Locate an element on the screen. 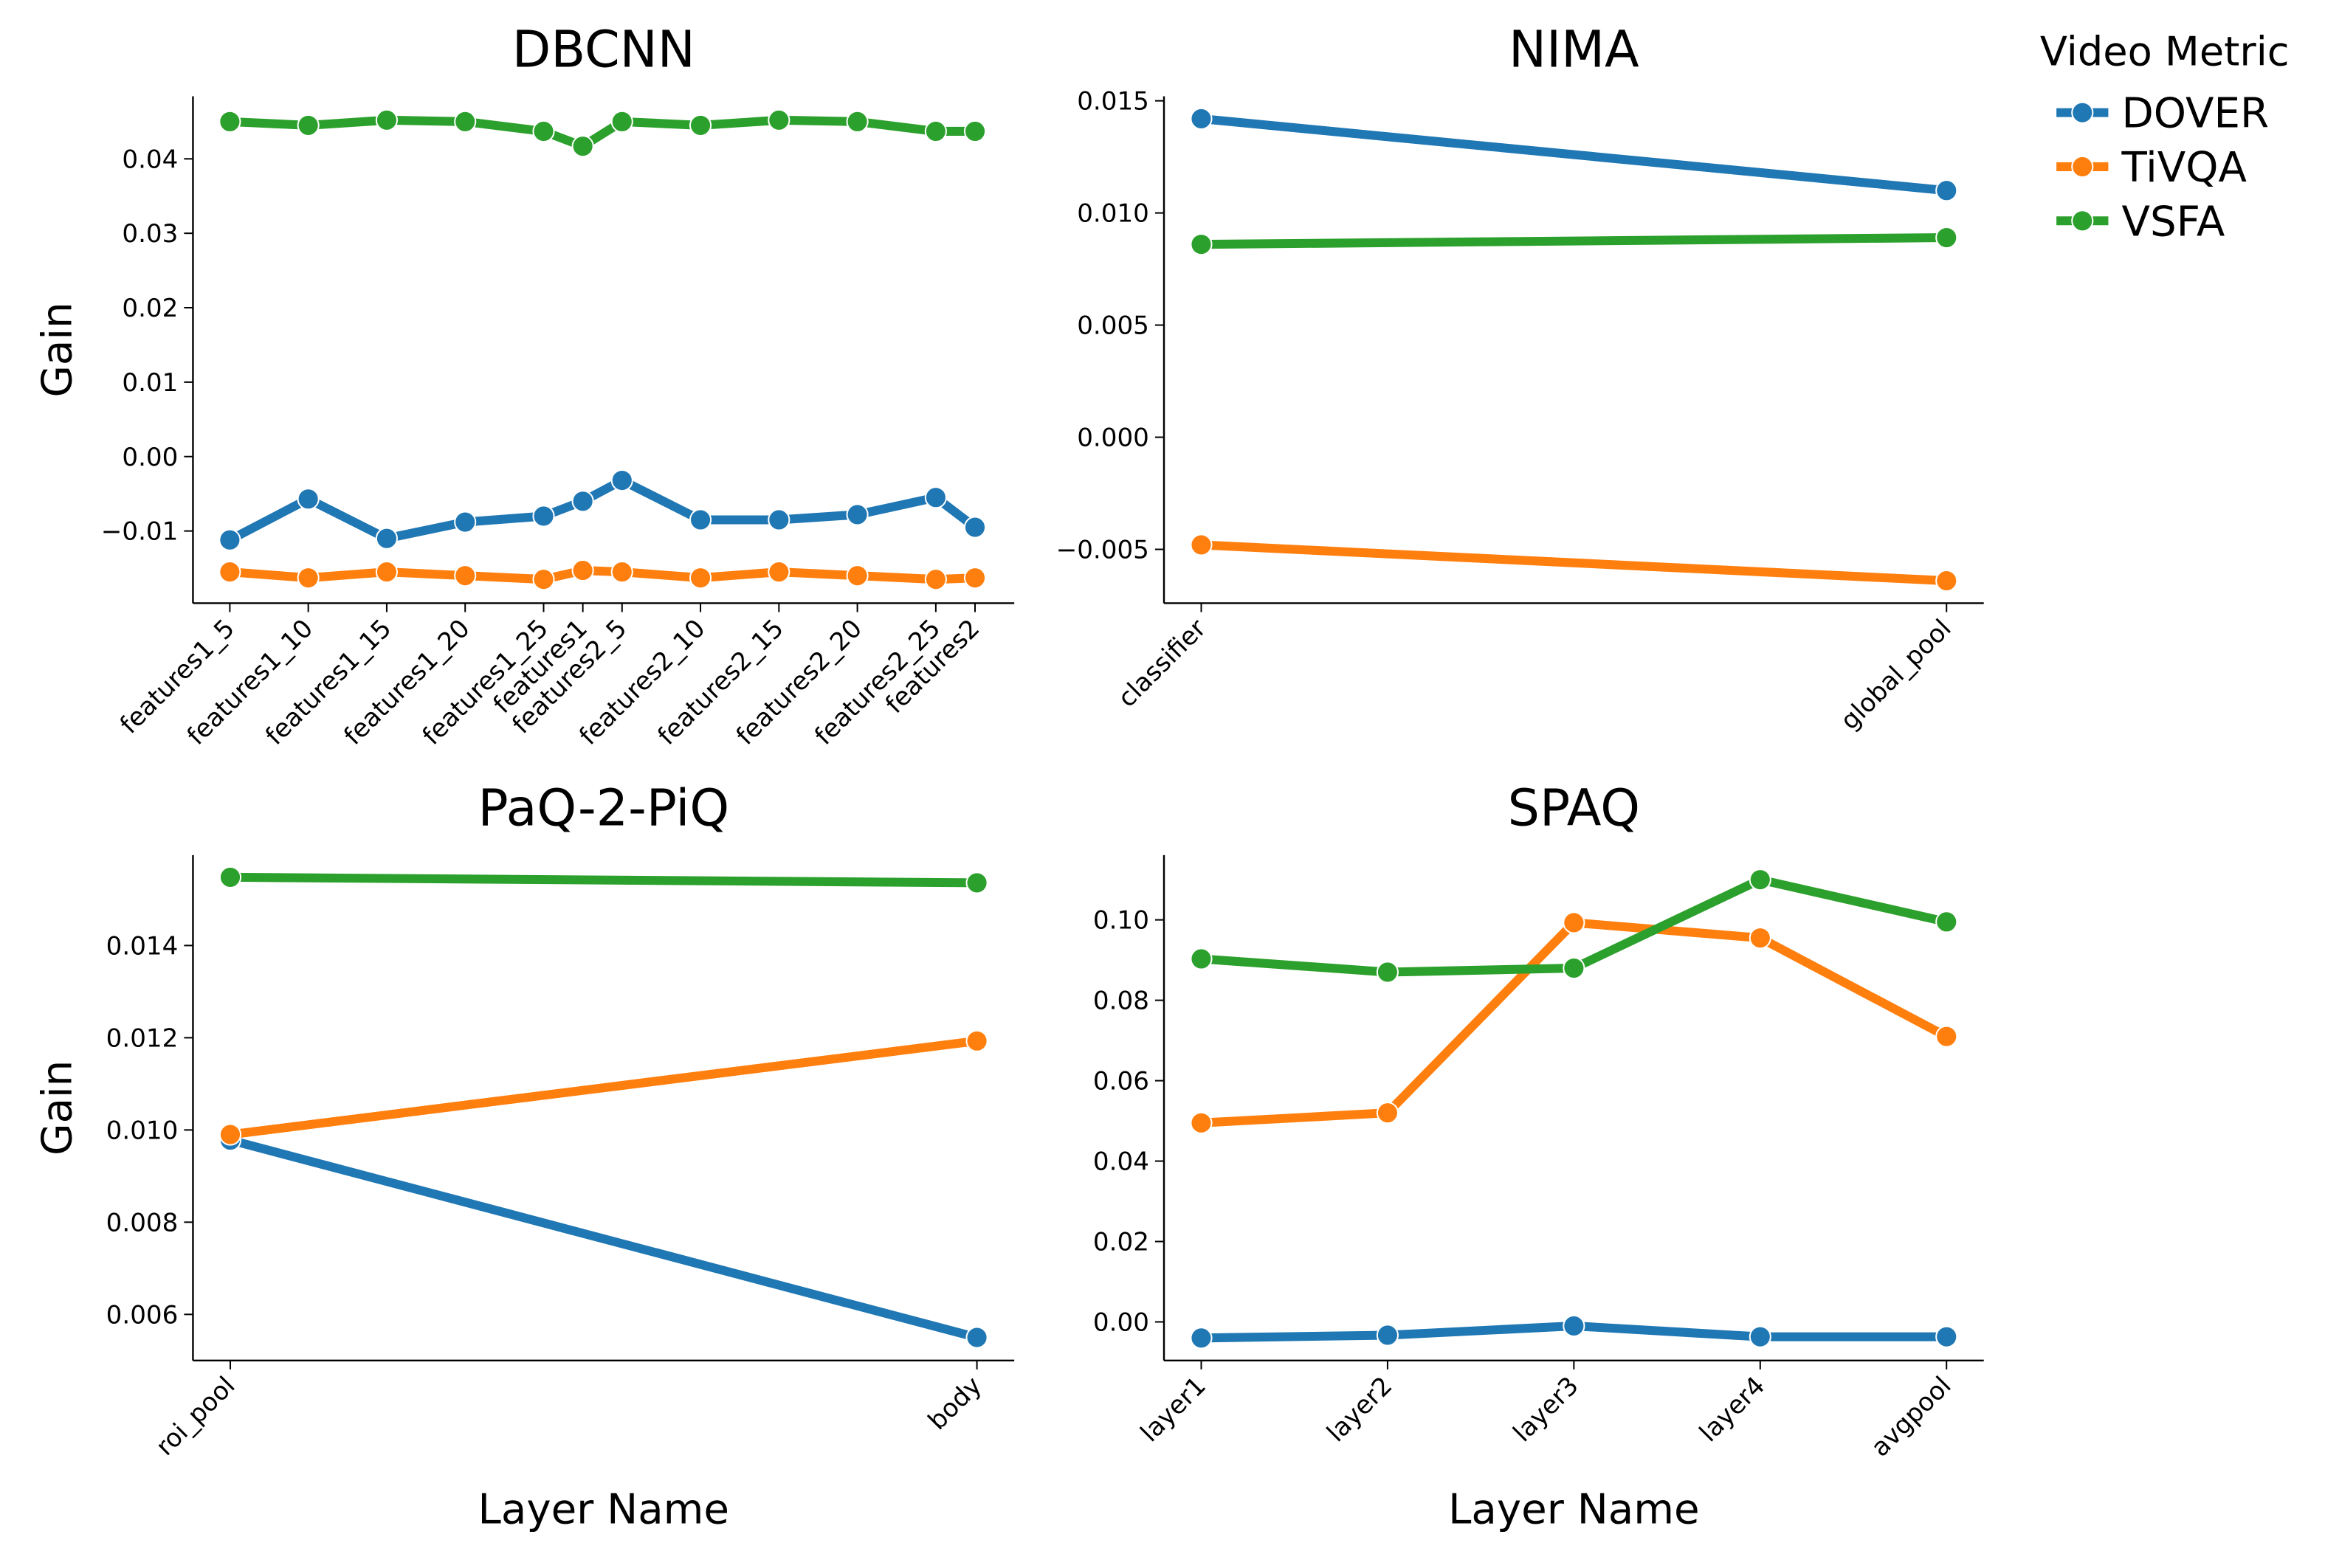 The width and height of the screenshot is (2325, 1568). panel-title: SPAQ is located at coordinates (1574, 809).